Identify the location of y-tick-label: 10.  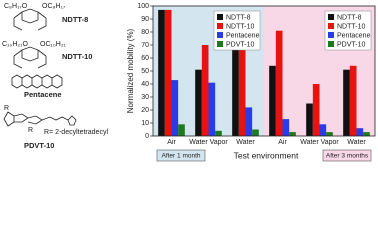
(145, 123).